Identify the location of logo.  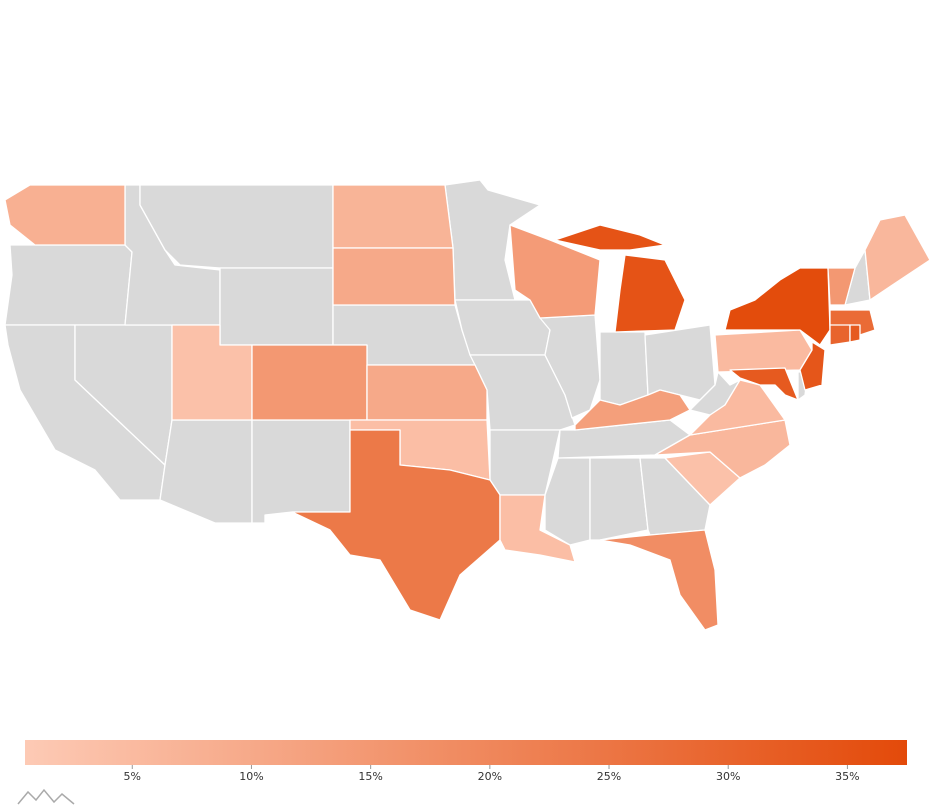
(46, 796).